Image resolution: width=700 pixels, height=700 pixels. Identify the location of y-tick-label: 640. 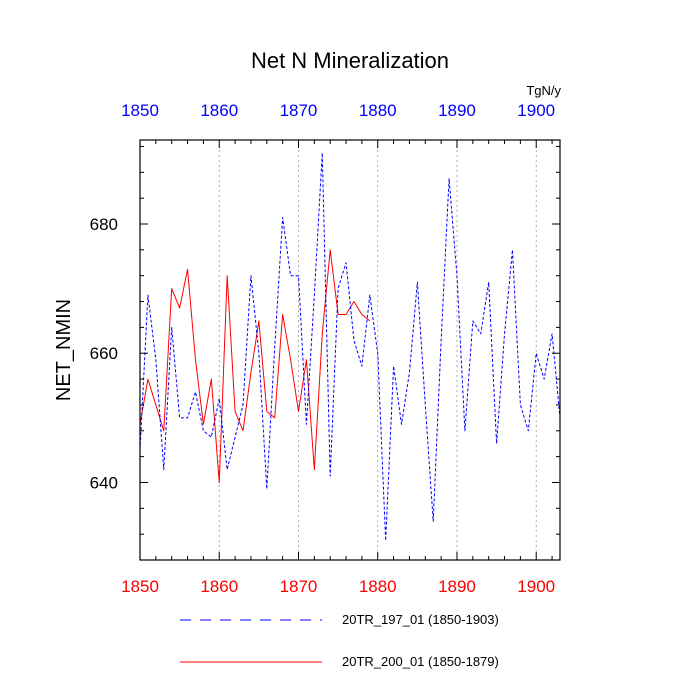
(104, 482).